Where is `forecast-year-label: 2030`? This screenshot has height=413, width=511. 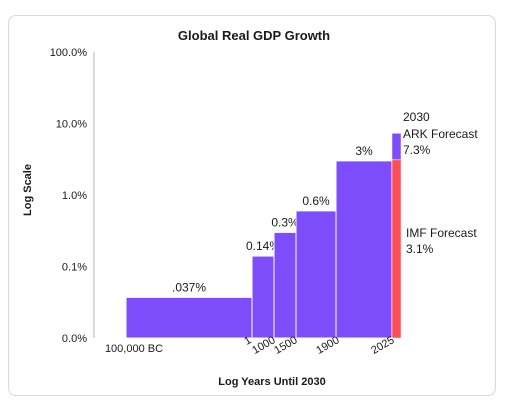 forecast-year-label: 2030 is located at coordinates (416, 117).